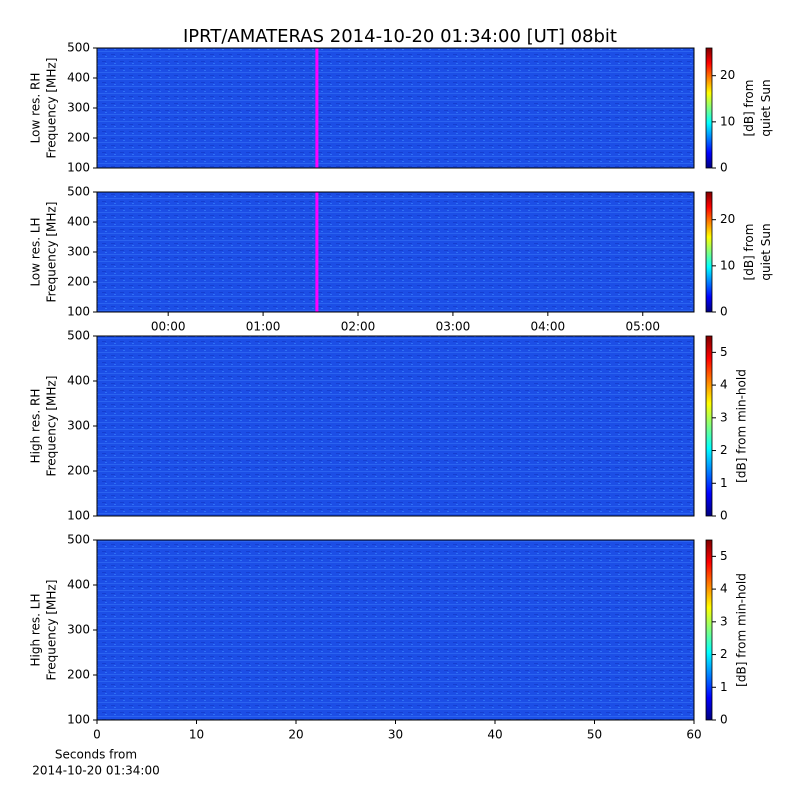 The height and width of the screenshot is (800, 800). What do you see at coordinates (358, 327) in the screenshot?
I see `x-tick-label: 02:00` at bounding box center [358, 327].